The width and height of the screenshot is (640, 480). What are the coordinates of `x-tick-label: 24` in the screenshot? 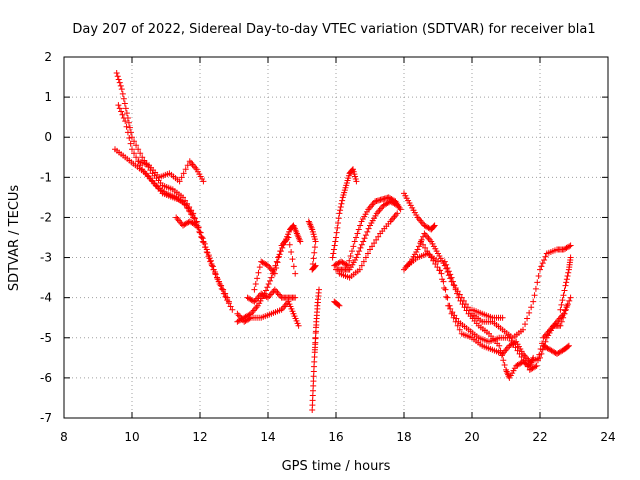 It's located at (607, 437).